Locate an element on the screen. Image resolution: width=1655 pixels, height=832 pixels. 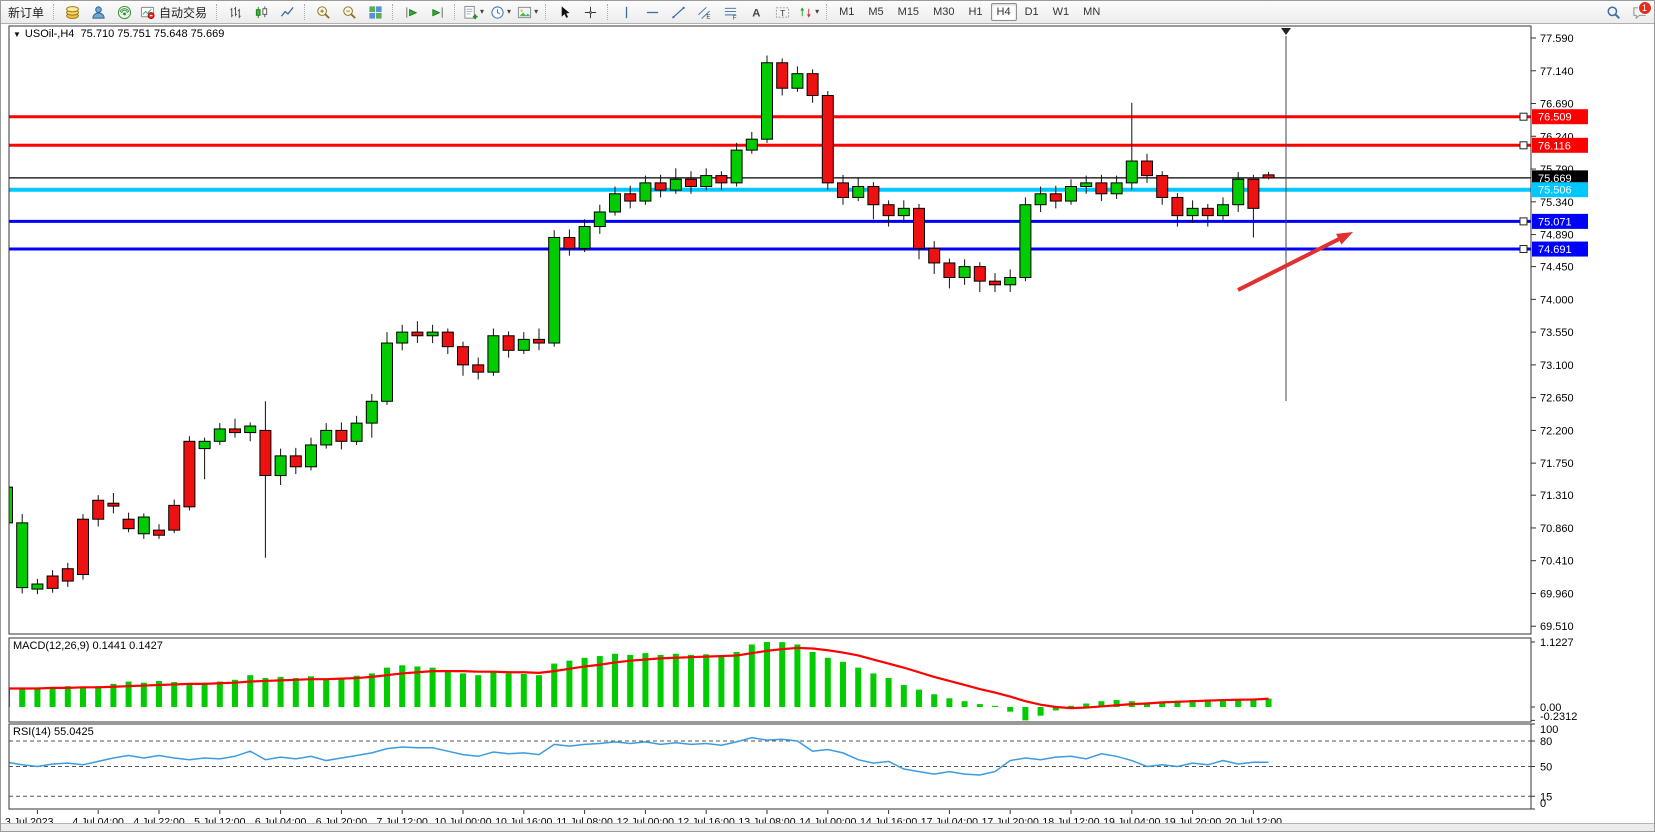
timeframe-button-h4: H4 is located at coordinates (1003, 12).